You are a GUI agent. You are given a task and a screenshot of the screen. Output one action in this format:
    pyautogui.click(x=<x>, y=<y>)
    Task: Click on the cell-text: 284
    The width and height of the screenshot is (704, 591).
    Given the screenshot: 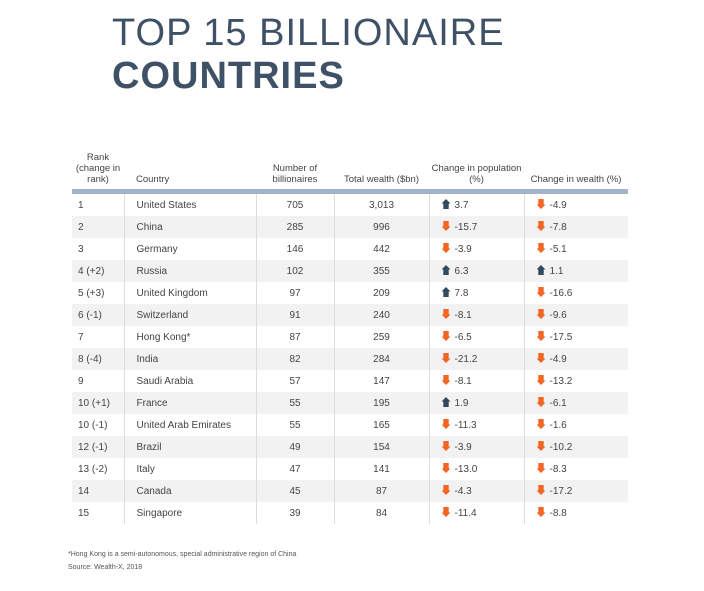 What is the action you would take?
    pyautogui.click(x=381, y=359)
    